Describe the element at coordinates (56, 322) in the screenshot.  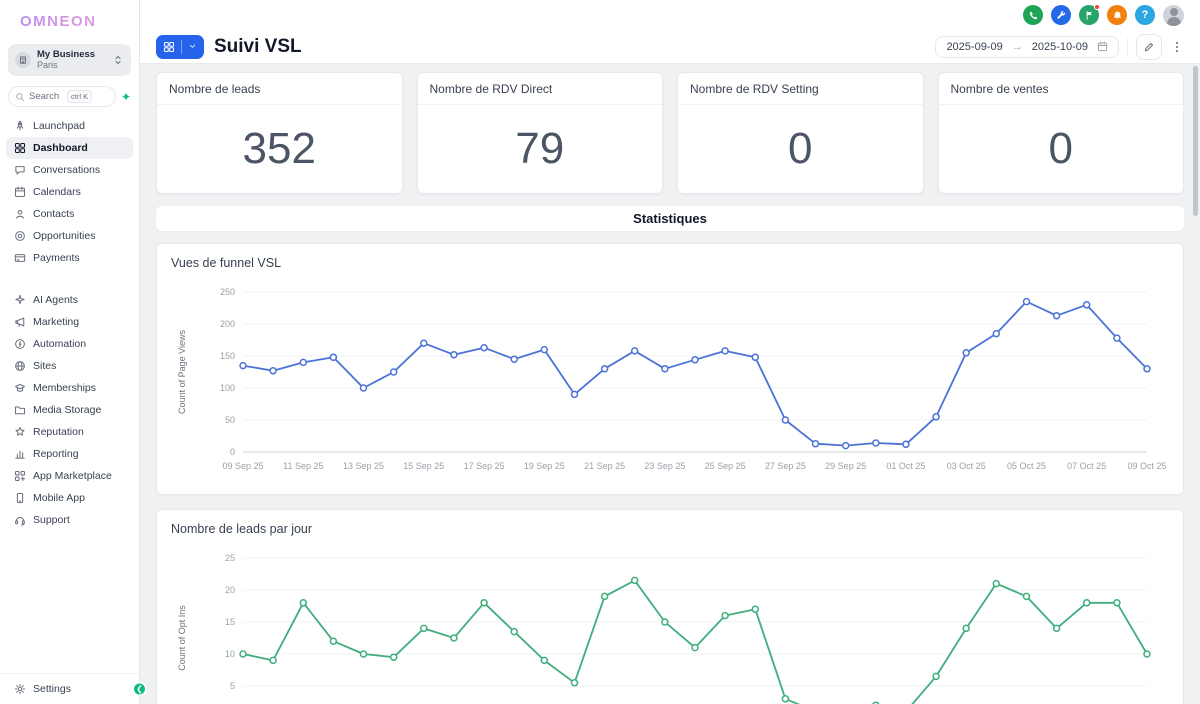
I see `sidebar-item-label: Marketing` at that location.